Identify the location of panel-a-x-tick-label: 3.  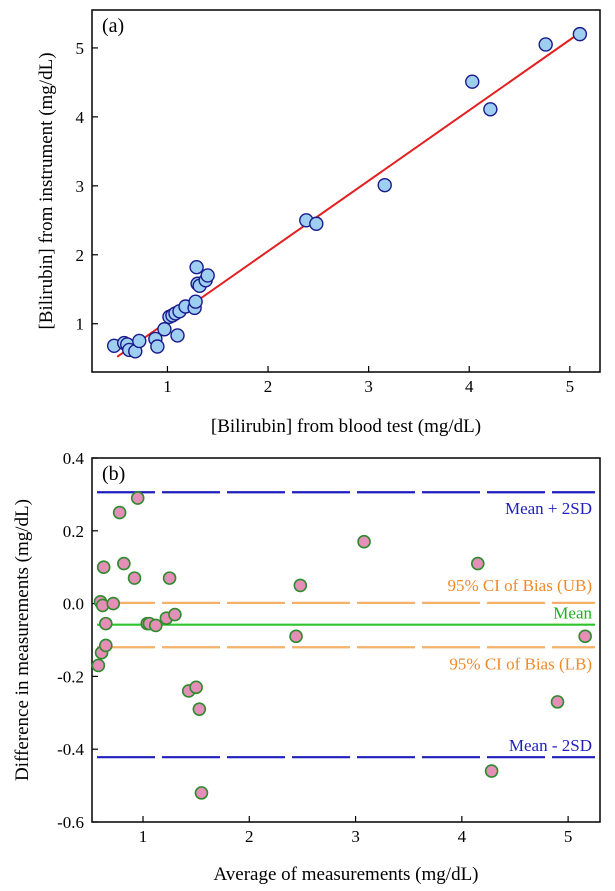
(368, 386).